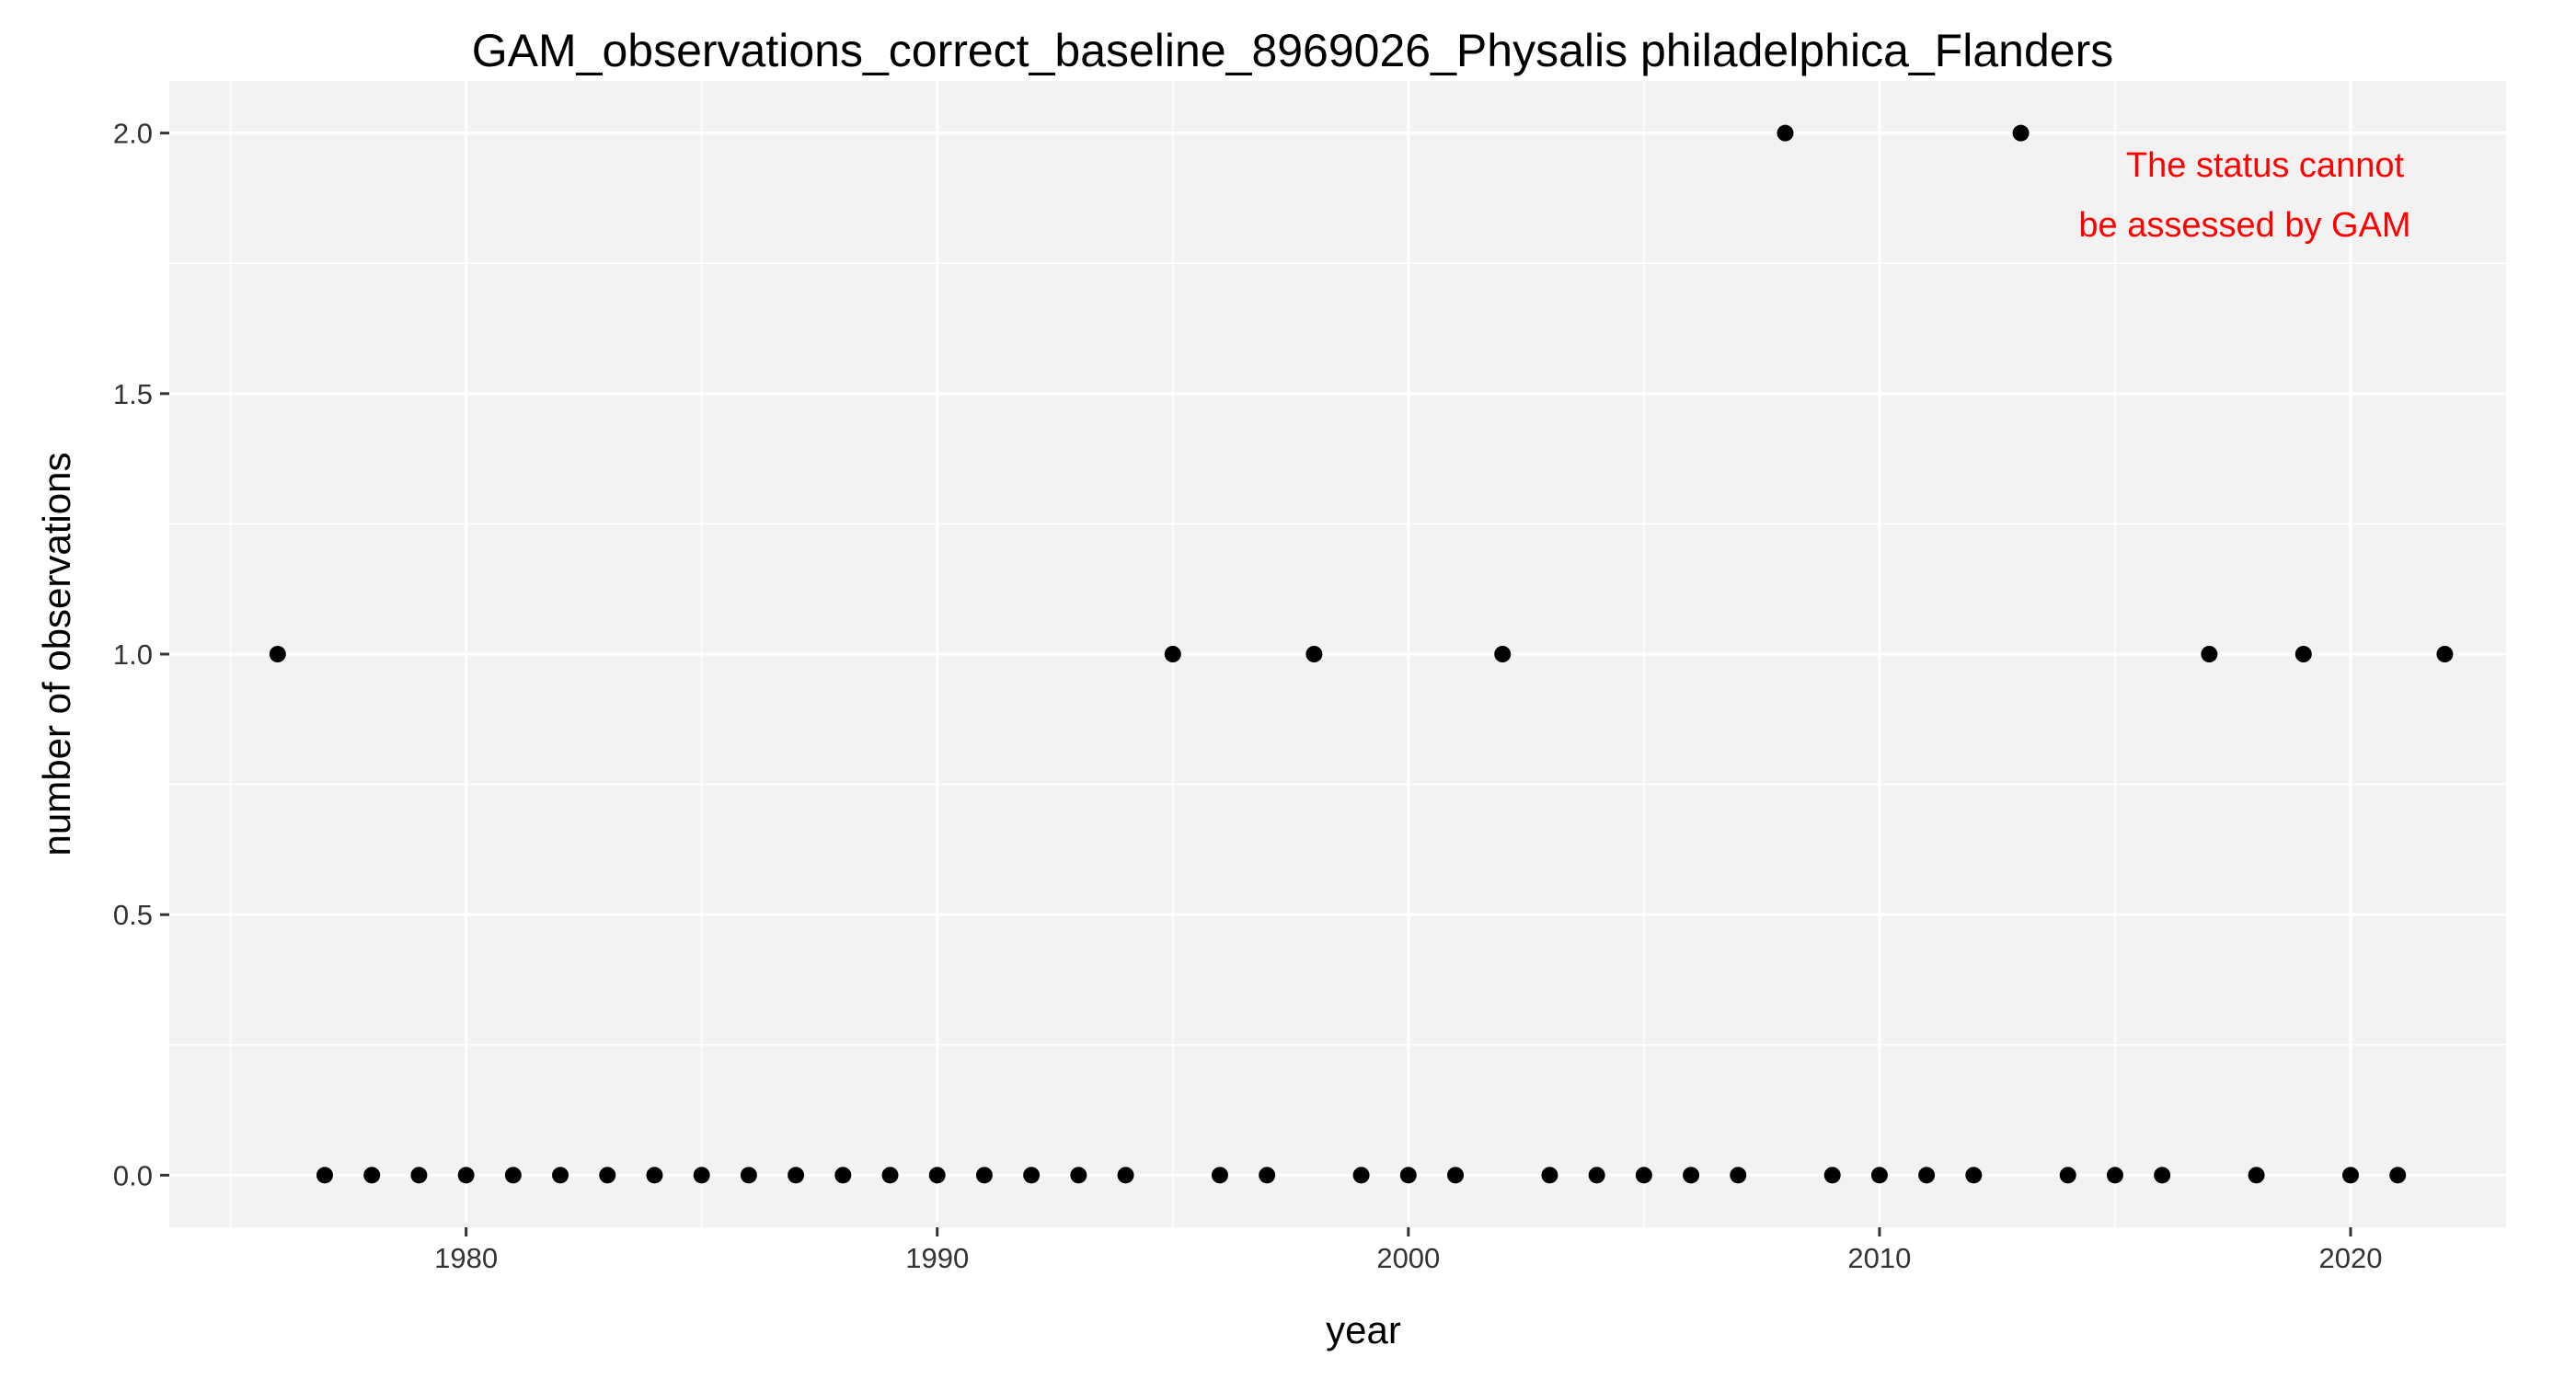 The width and height of the screenshot is (2576, 1380). What do you see at coordinates (2351, 1258) in the screenshot?
I see `x-tick-label: 2020` at bounding box center [2351, 1258].